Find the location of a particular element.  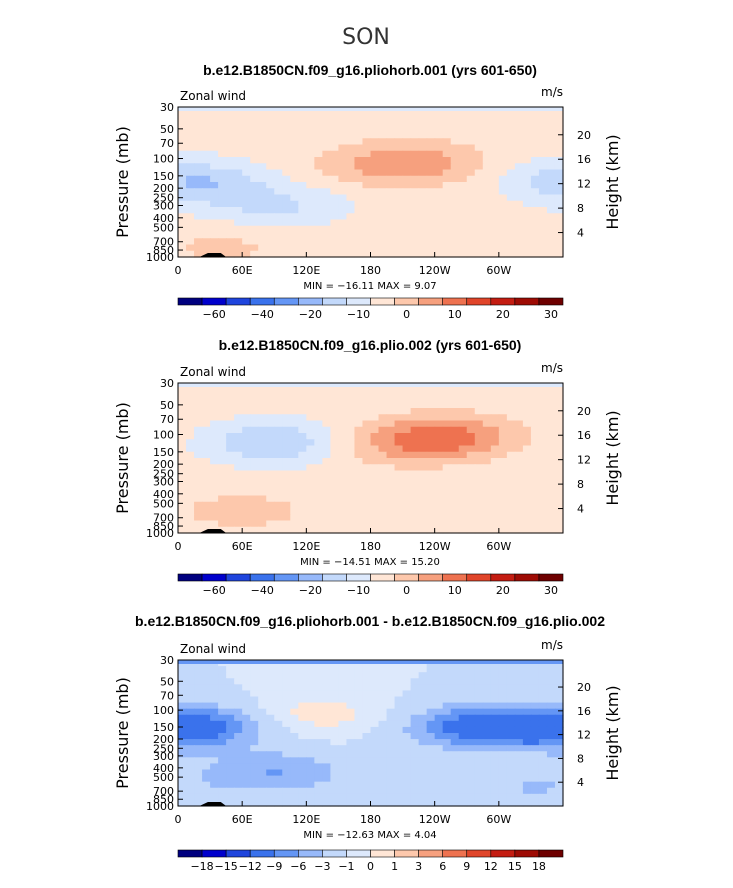

x-tick-label: 180 is located at coordinates (370, 819).